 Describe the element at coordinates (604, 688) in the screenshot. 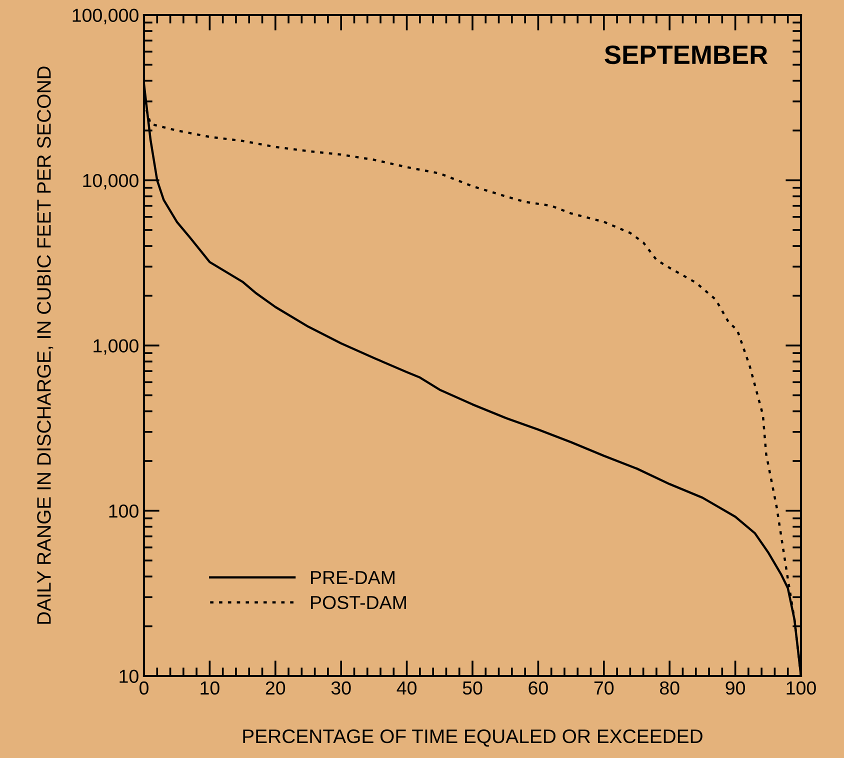

I see `x-tick-label: 70` at that location.